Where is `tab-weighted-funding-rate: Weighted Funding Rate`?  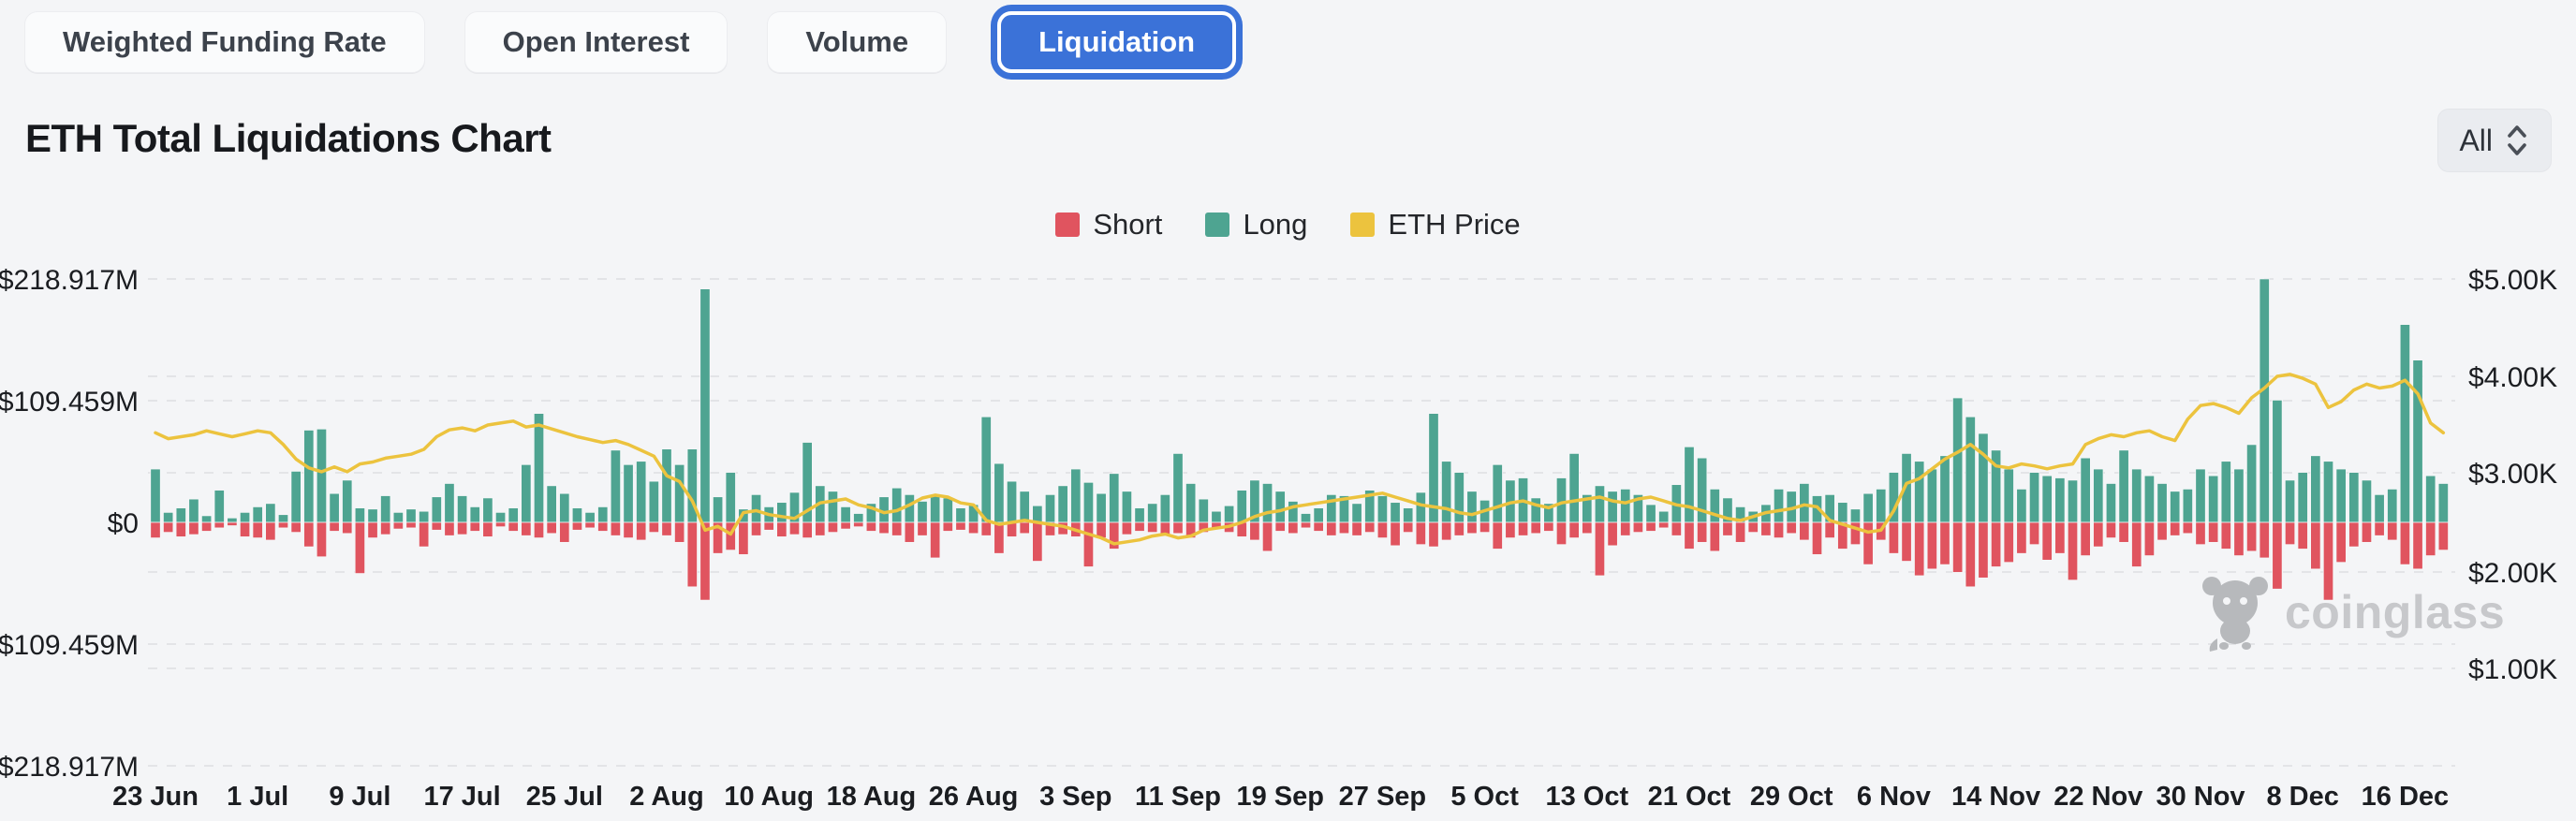 tab-weighted-funding-rate: Weighted Funding Rate is located at coordinates (224, 42).